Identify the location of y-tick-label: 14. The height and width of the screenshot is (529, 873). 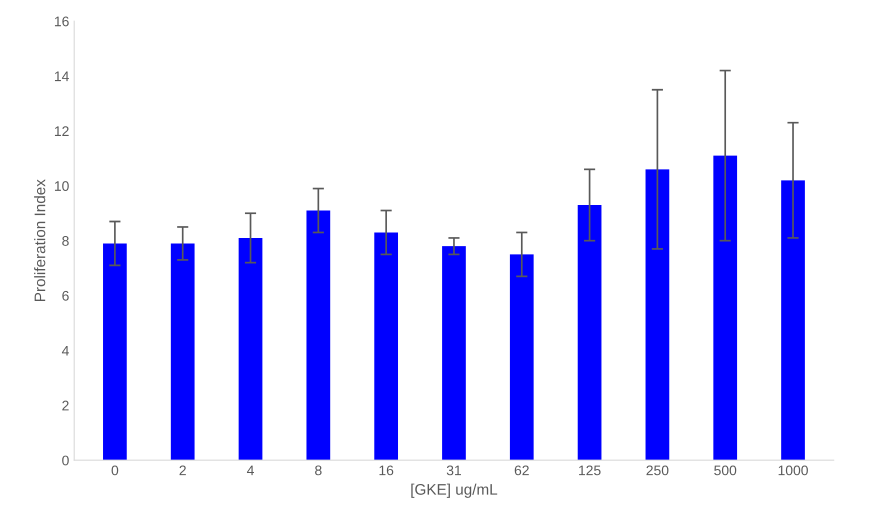
(61, 77).